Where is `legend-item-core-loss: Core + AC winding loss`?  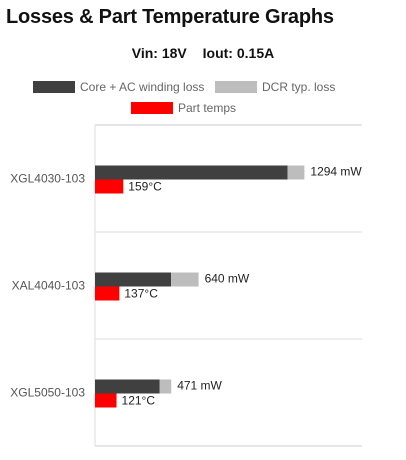 legend-item-core-loss: Core + AC winding loss is located at coordinates (118, 87).